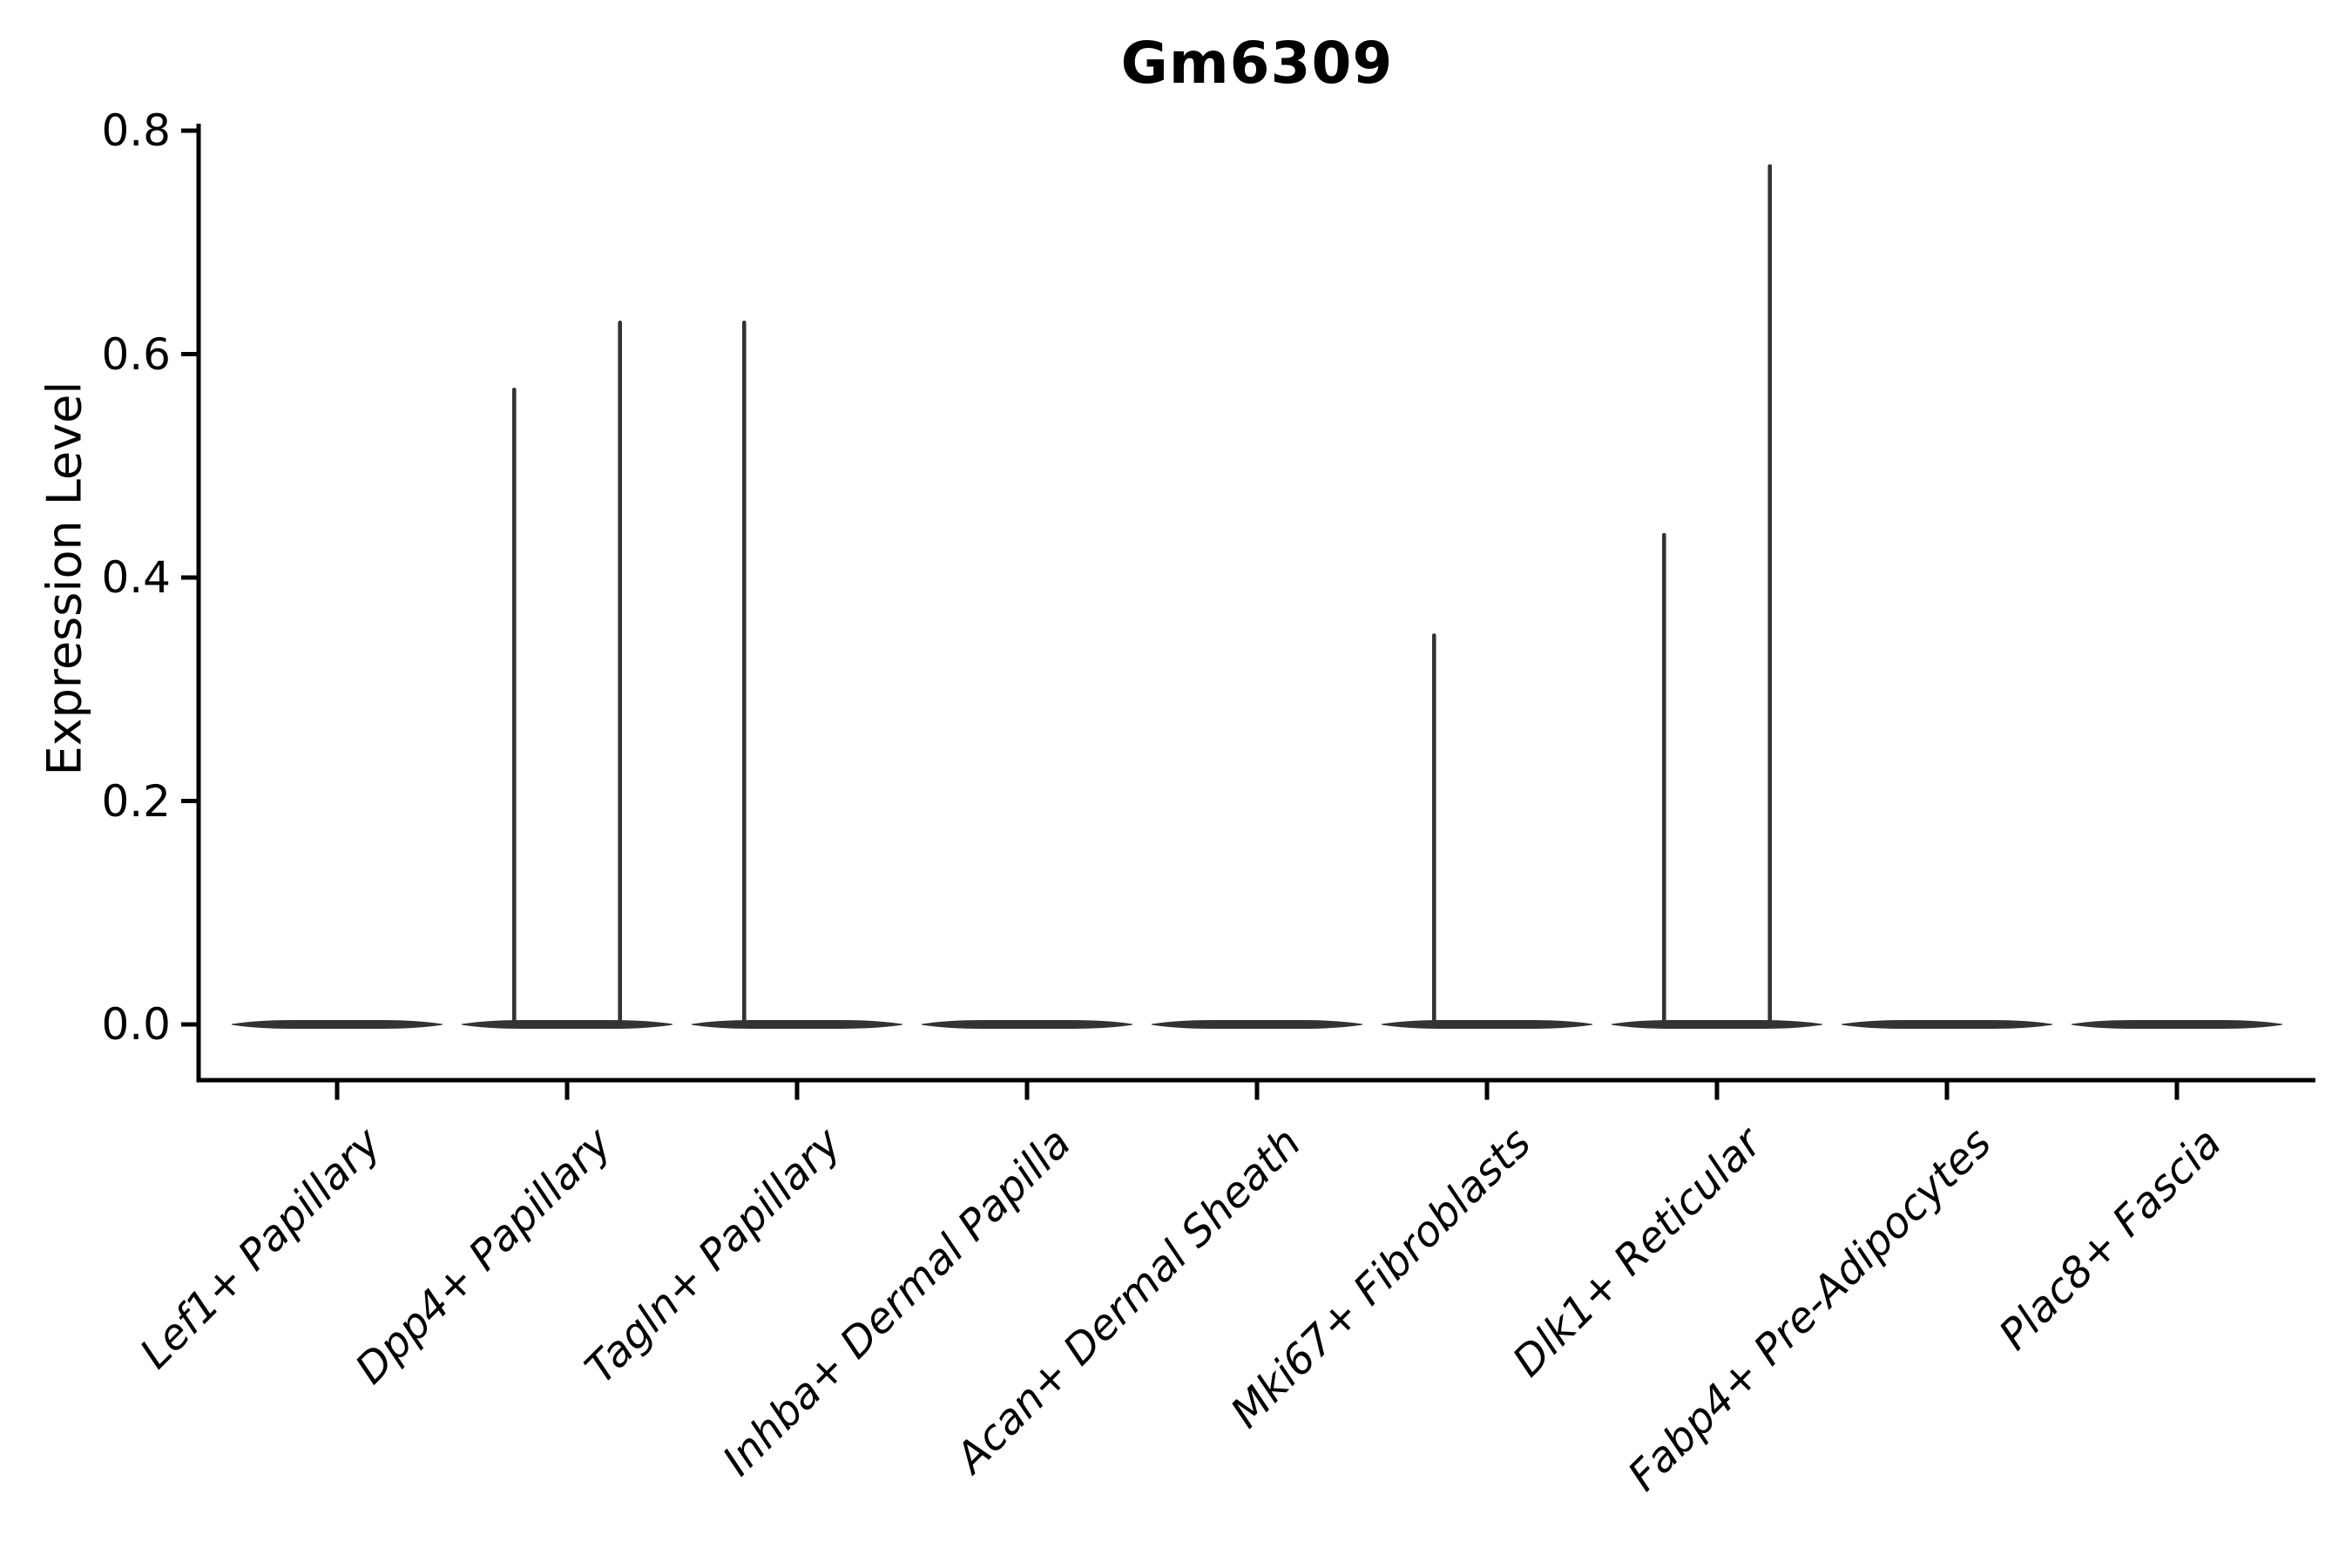 The width and height of the screenshot is (2352, 1568). Describe the element at coordinates (136, 130) in the screenshot. I see `y-tick-label: 0.8` at that location.